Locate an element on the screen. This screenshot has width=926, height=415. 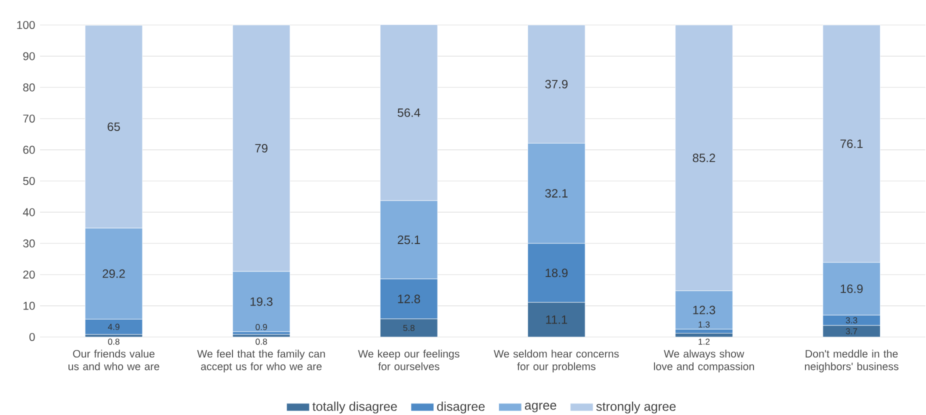
y-tick-label: 100 is located at coordinates (26, 25).